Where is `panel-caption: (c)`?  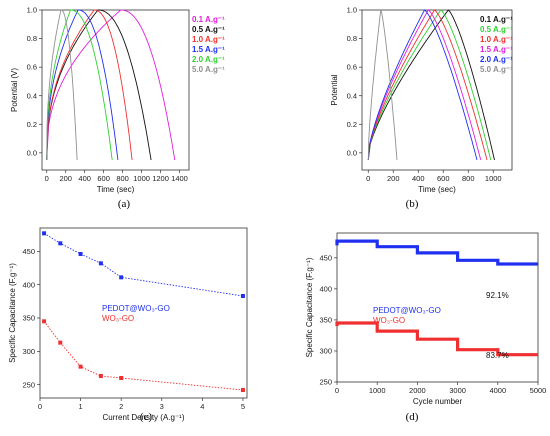 panel-caption: (c) is located at coordinates (146, 417).